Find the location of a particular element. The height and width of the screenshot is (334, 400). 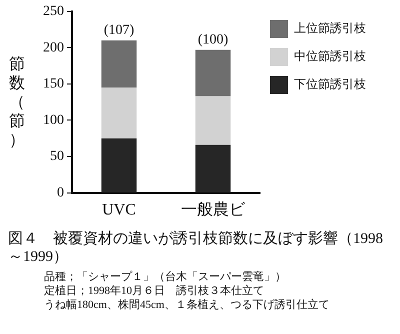

y-tick-label: 50 is located at coordinates (57, 156).